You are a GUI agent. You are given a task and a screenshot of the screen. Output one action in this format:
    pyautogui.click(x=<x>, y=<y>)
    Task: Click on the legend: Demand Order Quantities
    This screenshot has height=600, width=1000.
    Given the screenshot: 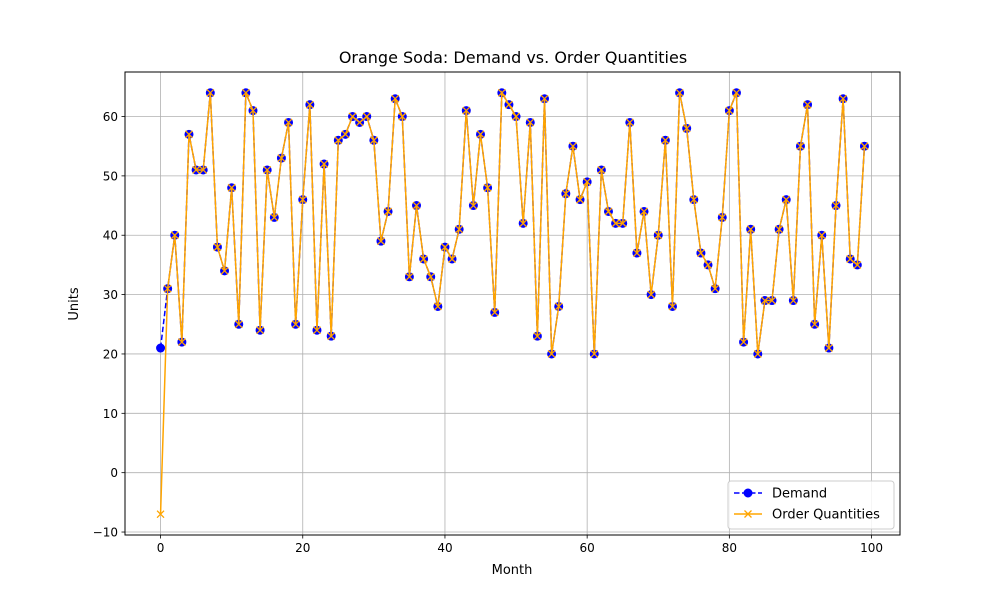 What is the action you would take?
    pyautogui.click(x=811, y=505)
    